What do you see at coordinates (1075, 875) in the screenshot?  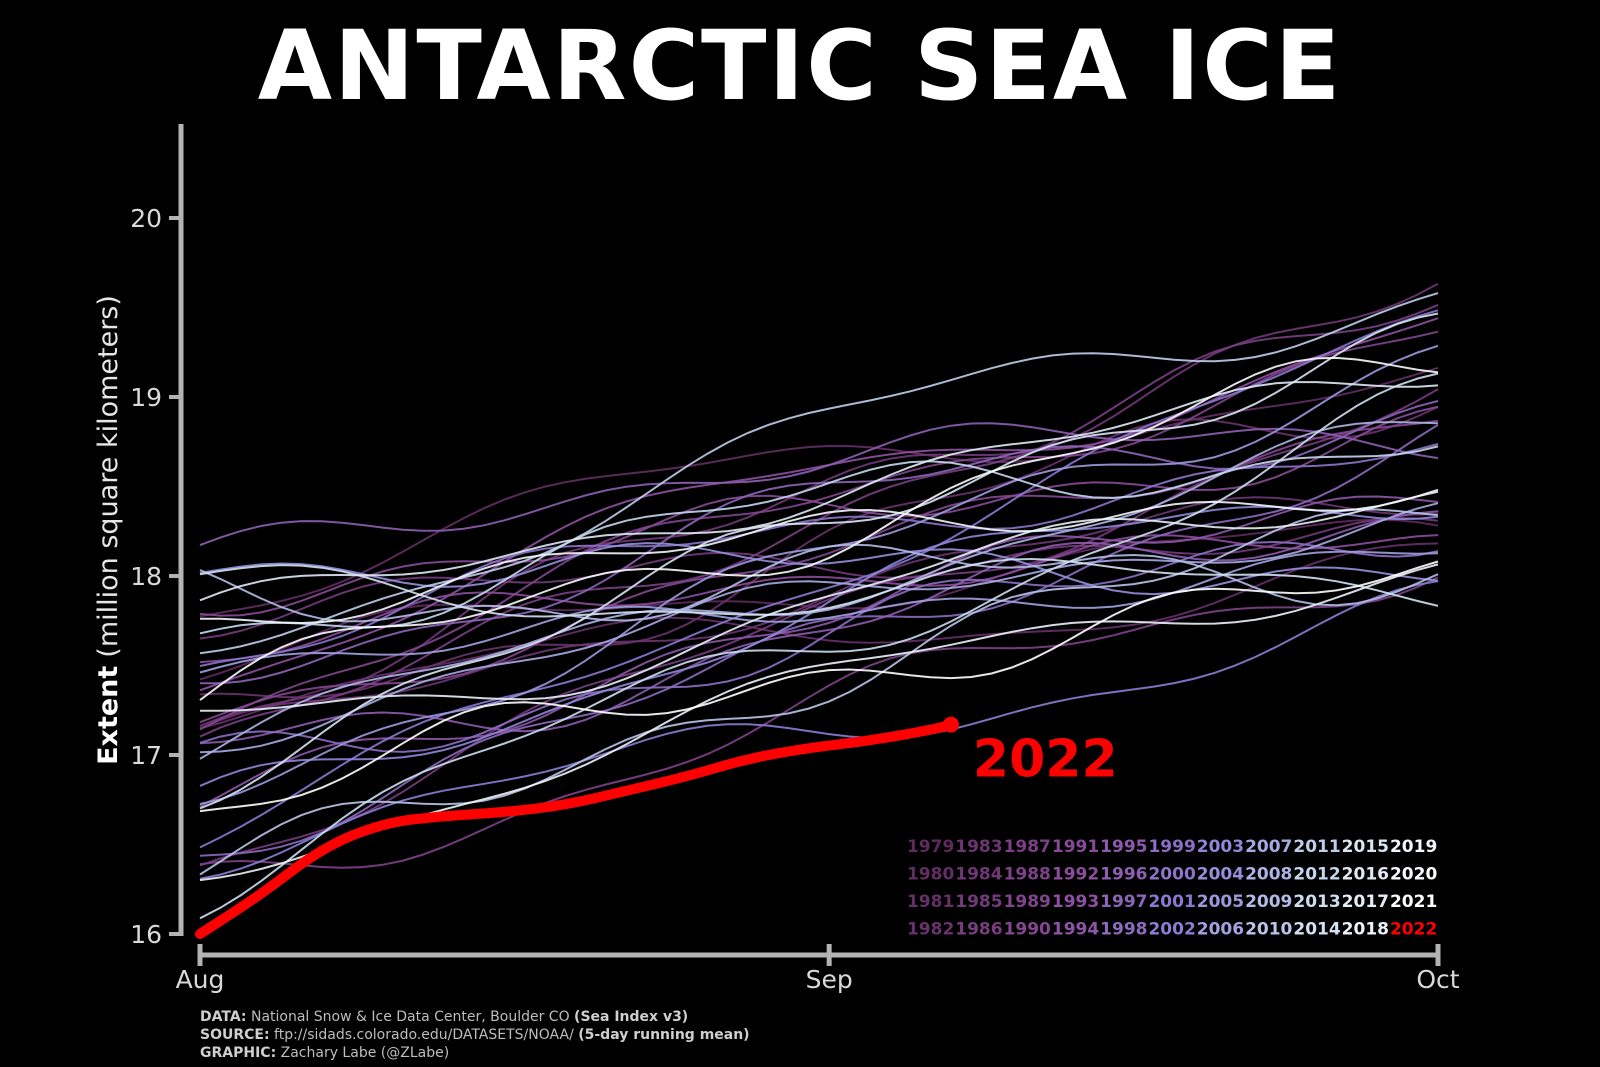 I see `legend-year: 1992` at bounding box center [1075, 875].